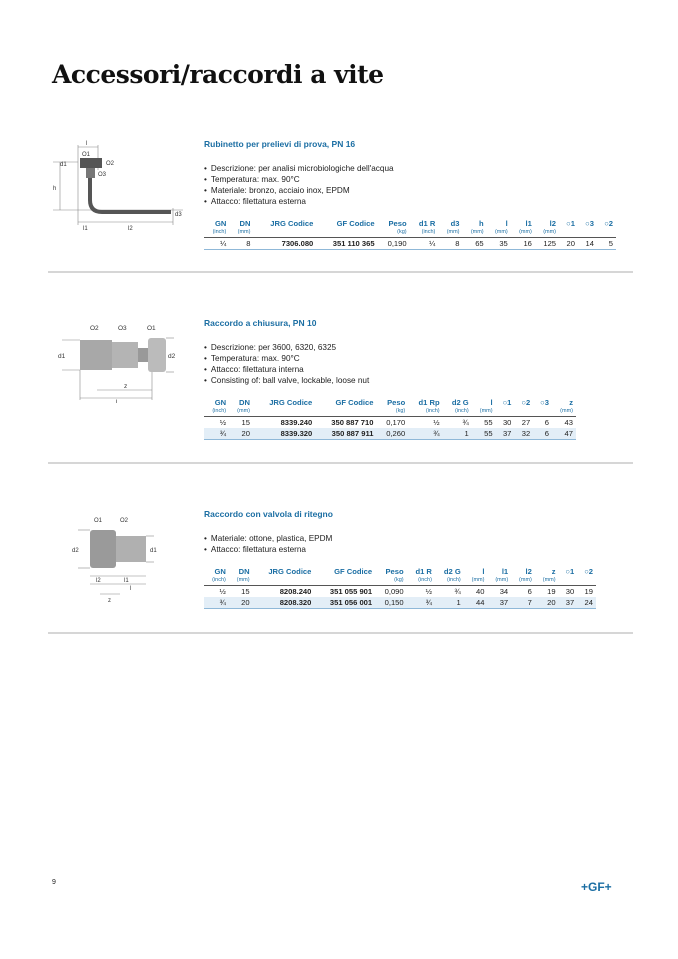 The width and height of the screenshot is (678, 959). I want to click on table-row: ¾ 20 8208.320 351 056 001 0,150 ¾ 1 44 37 7 20 37 24, so click(400, 603).